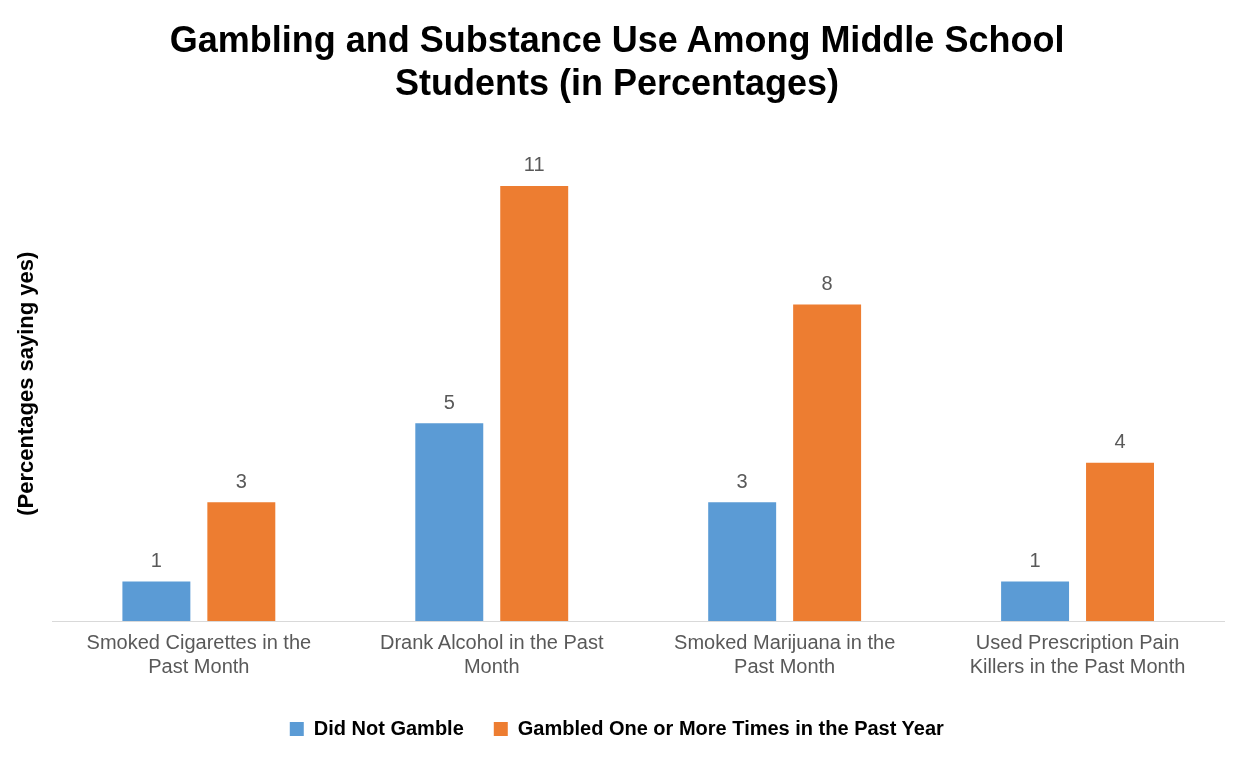 The height and width of the screenshot is (759, 1244). Describe the element at coordinates (388, 727) in the screenshot. I see `legend-label: Did Not Gamble` at that location.